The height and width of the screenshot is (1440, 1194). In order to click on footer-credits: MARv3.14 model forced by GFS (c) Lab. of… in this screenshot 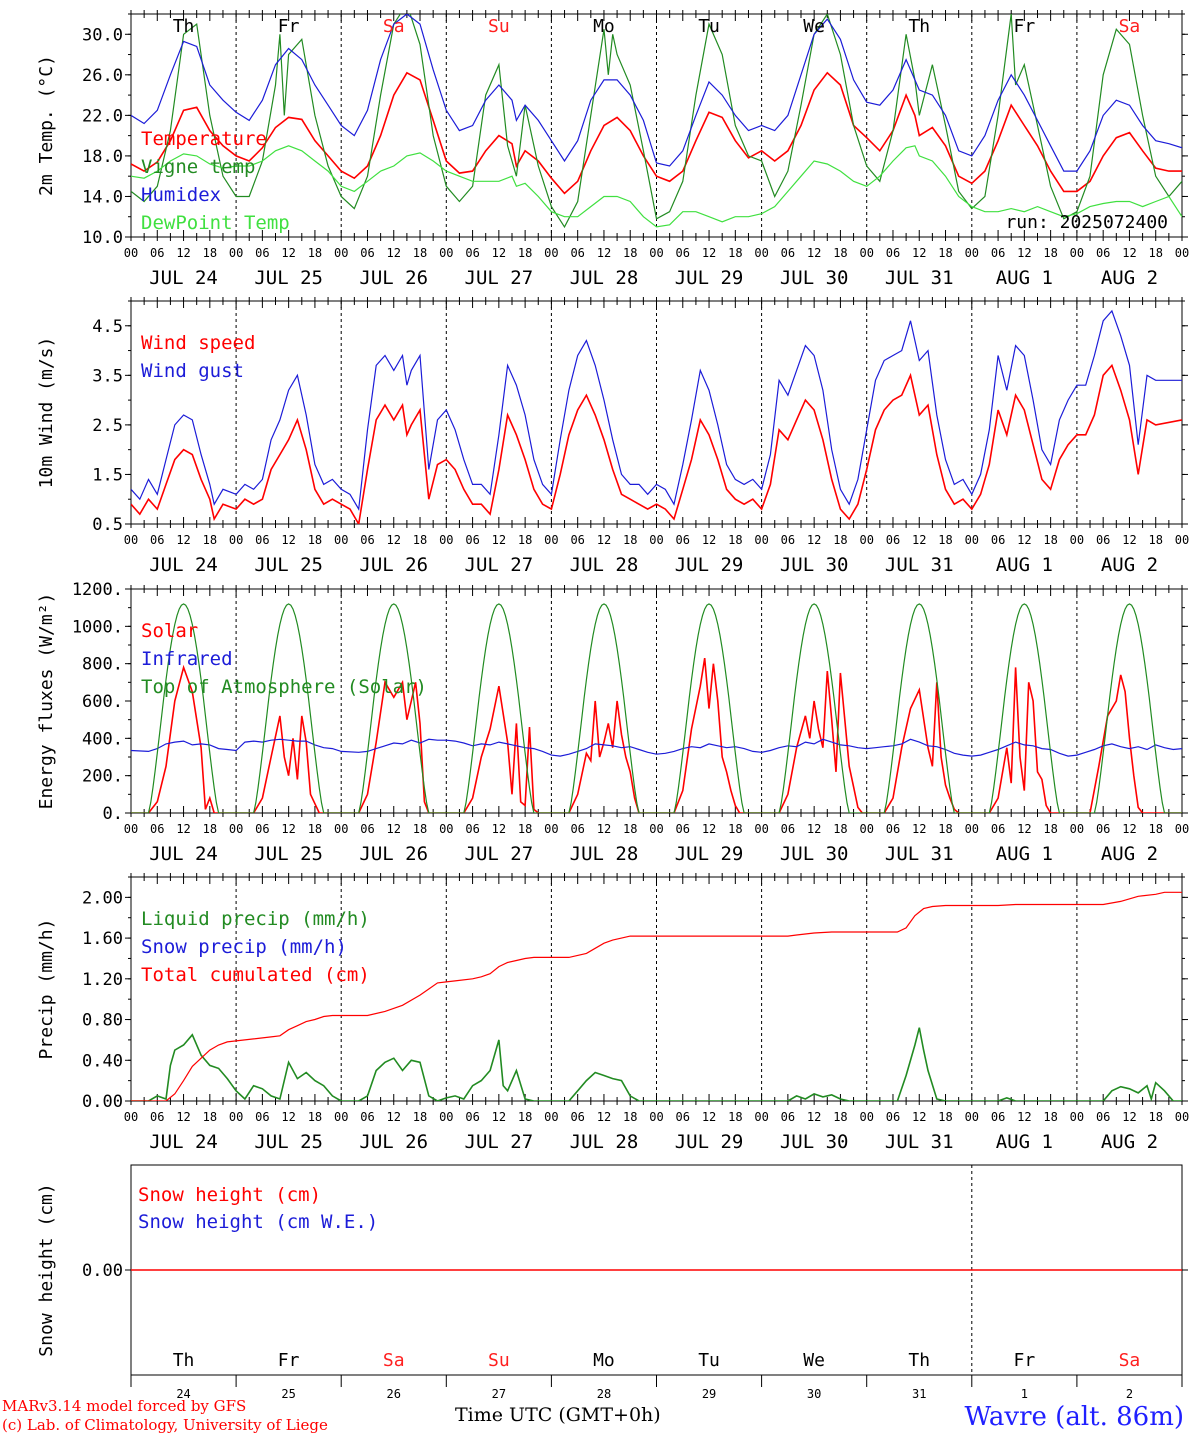, I will do `click(165, 1416)`.